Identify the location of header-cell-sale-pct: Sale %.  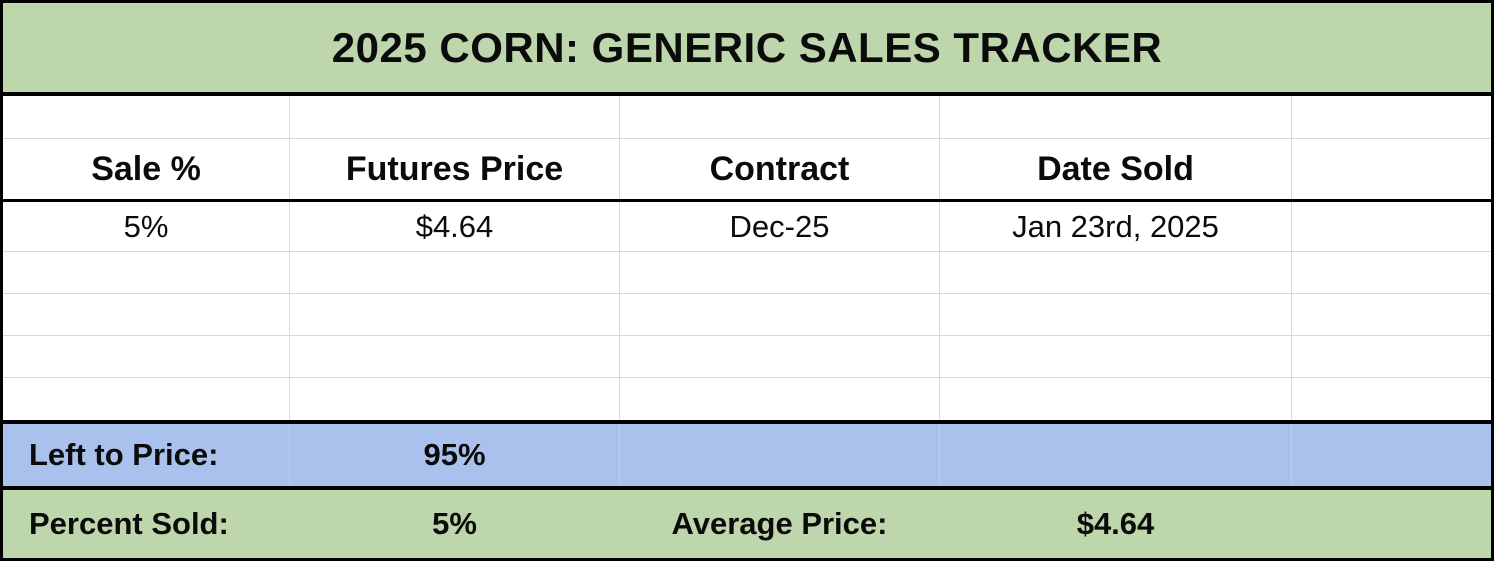
(146, 169).